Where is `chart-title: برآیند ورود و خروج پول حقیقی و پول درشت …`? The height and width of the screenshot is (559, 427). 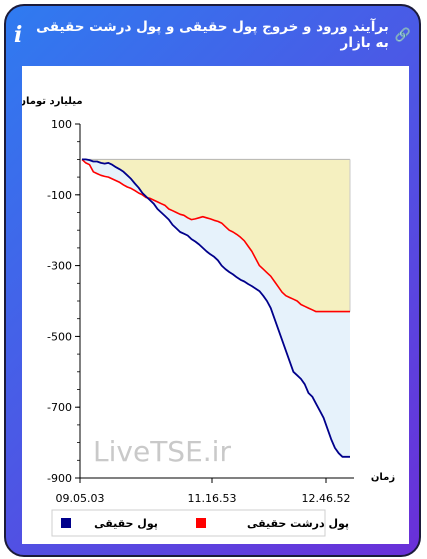 chart-title: برآیند ورود و خروج پول حقیقی و پول درشت … is located at coordinates (212, 35).